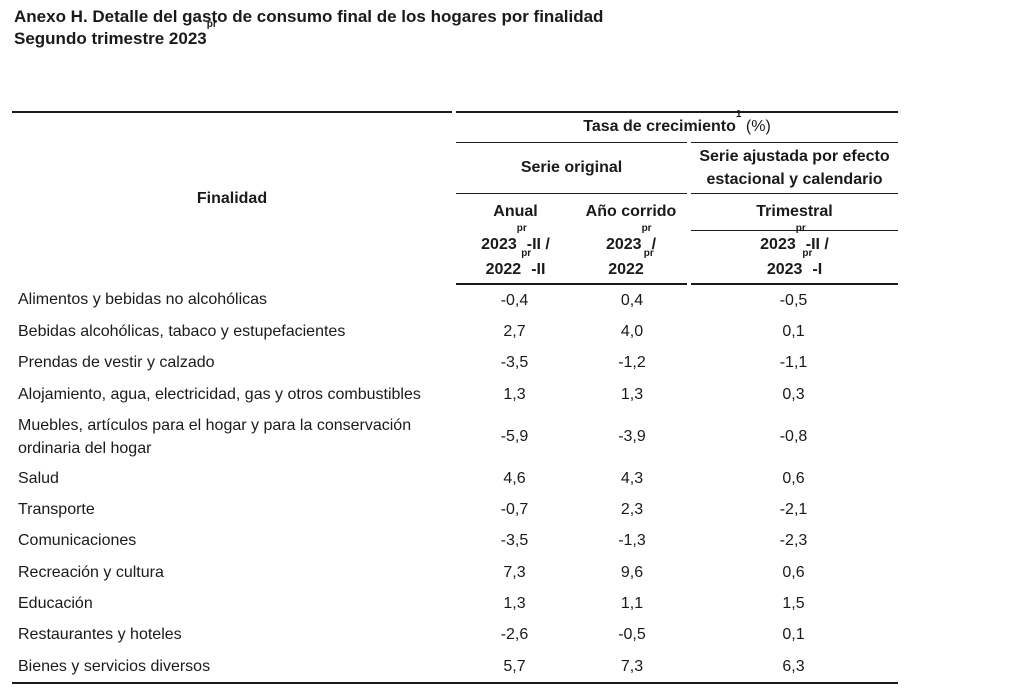 This screenshot has width=1022, height=688. What do you see at coordinates (632, 331) in the screenshot?
I see `row-ano-corrido: 4,0` at bounding box center [632, 331].